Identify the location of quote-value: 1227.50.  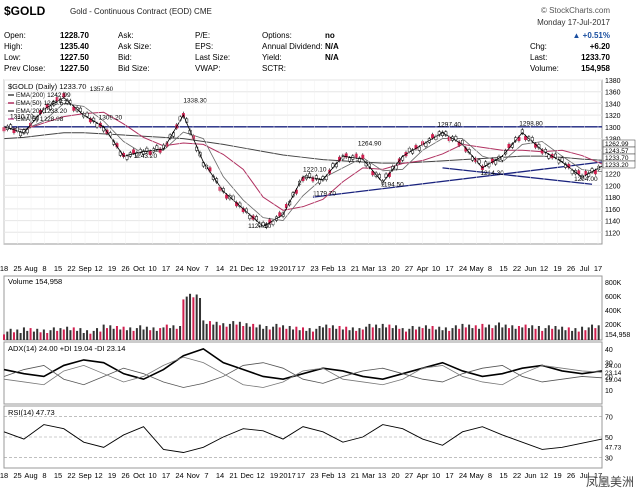
(74, 68).